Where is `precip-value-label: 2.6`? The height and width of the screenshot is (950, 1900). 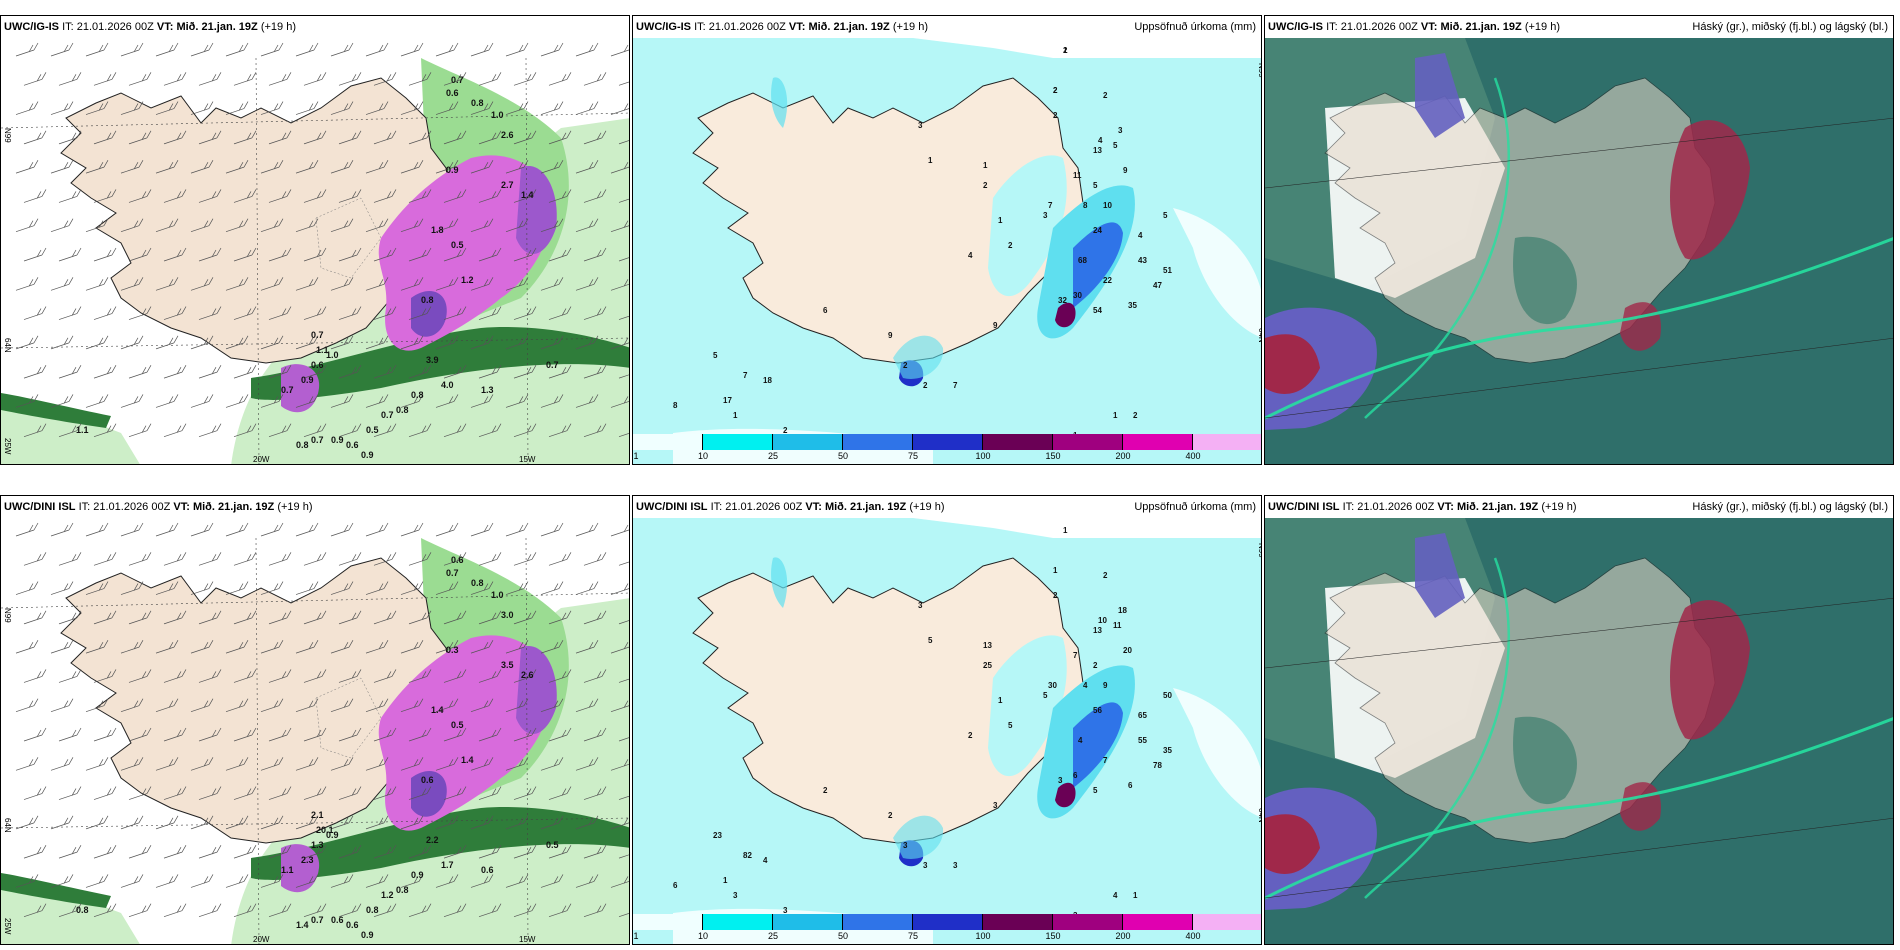 precip-value-label: 2.6 is located at coordinates (507, 135).